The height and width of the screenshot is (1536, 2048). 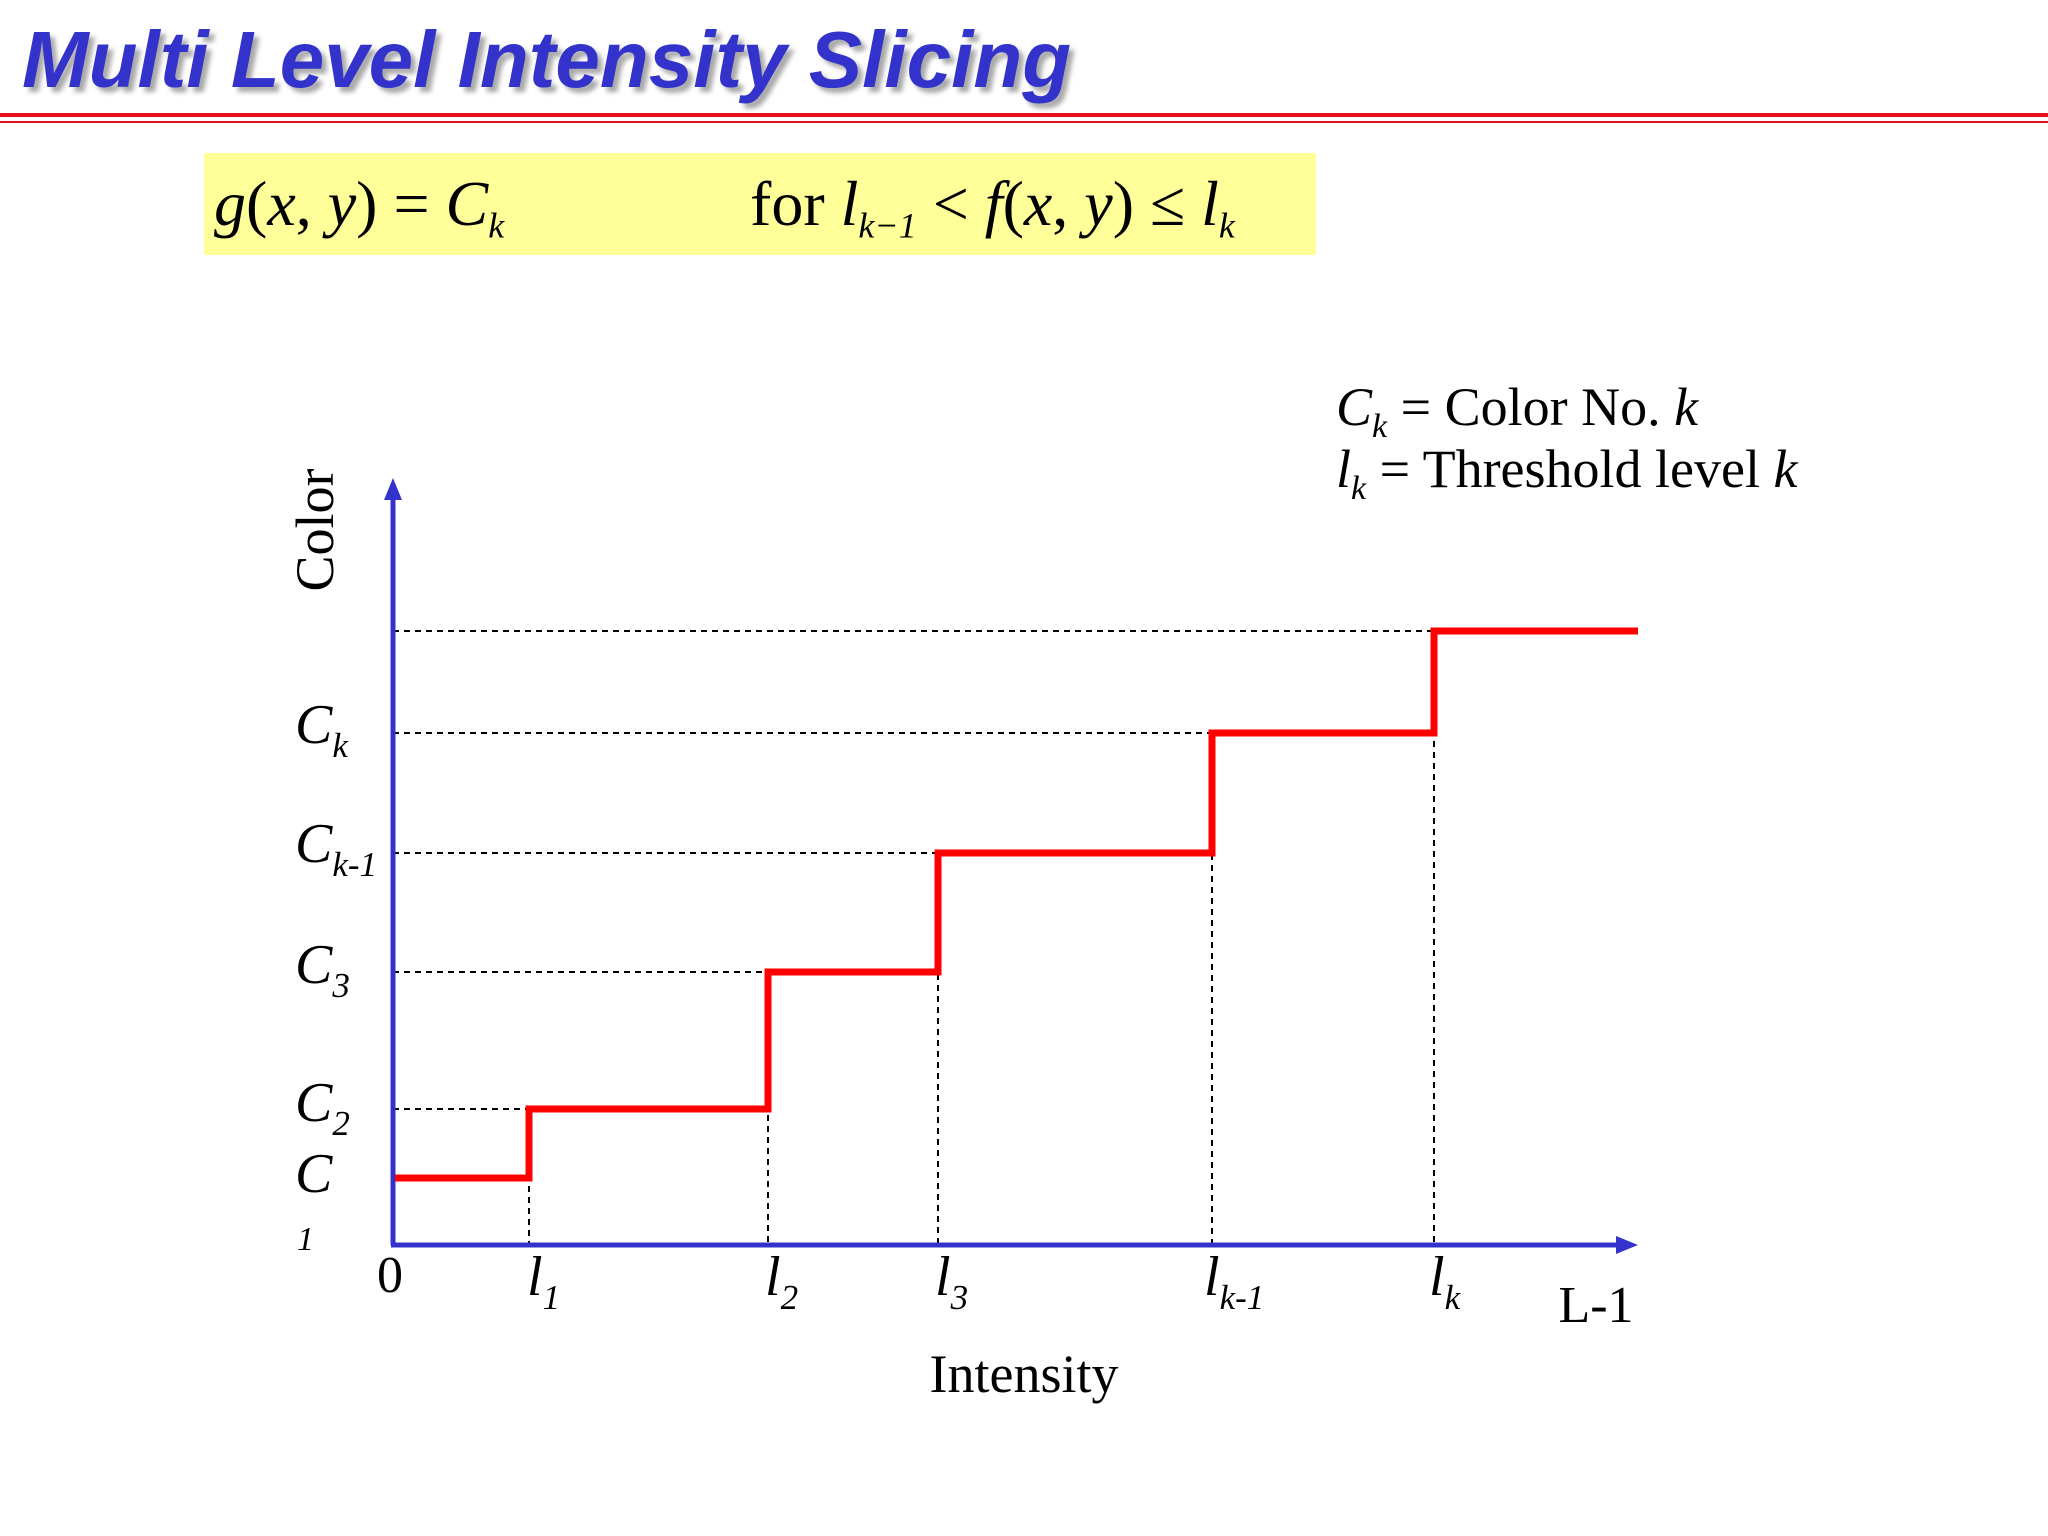 I want to click on y-tick-label: C, so click(x=314, y=1174).